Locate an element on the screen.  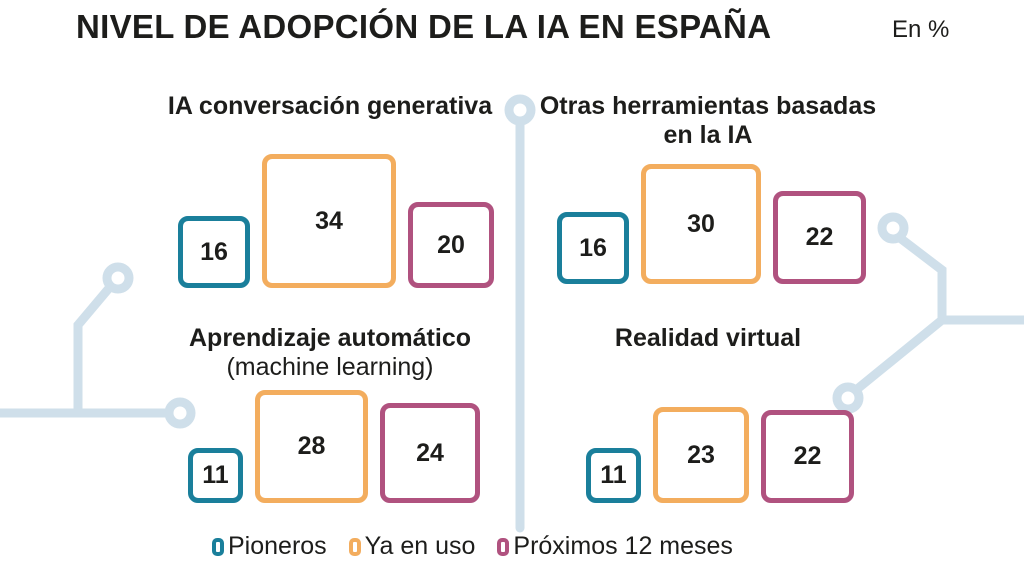
value-square-ya-en-uso: 23 is located at coordinates (701, 455).